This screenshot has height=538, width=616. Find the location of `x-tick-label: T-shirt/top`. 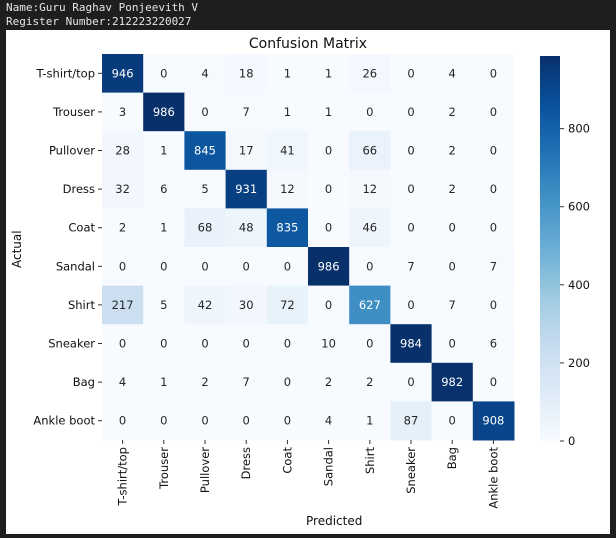

x-tick-label: T-shirt/top is located at coordinates (123, 477).